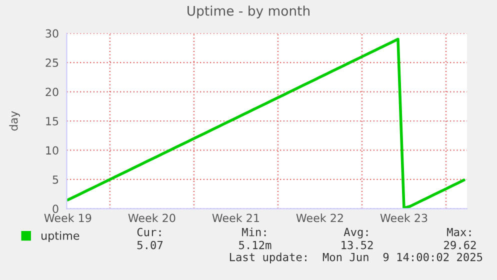 This screenshot has width=497, height=280. Describe the element at coordinates (14, 121) in the screenshot. I see `y-axis-title: day` at that location.